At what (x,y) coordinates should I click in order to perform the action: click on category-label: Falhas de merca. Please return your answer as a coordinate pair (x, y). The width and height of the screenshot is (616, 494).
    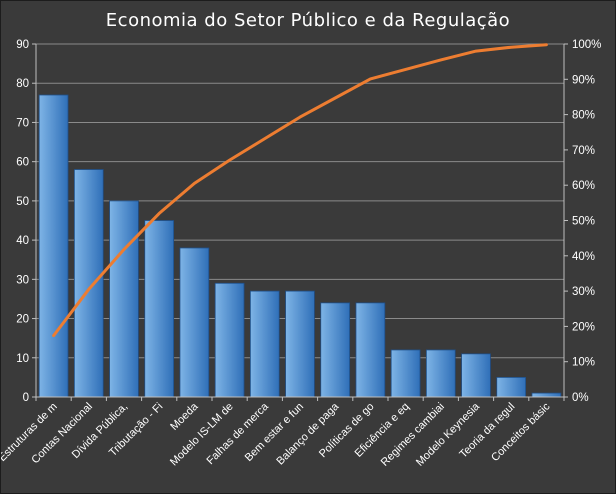
    Looking at the image, I should click on (237, 433).